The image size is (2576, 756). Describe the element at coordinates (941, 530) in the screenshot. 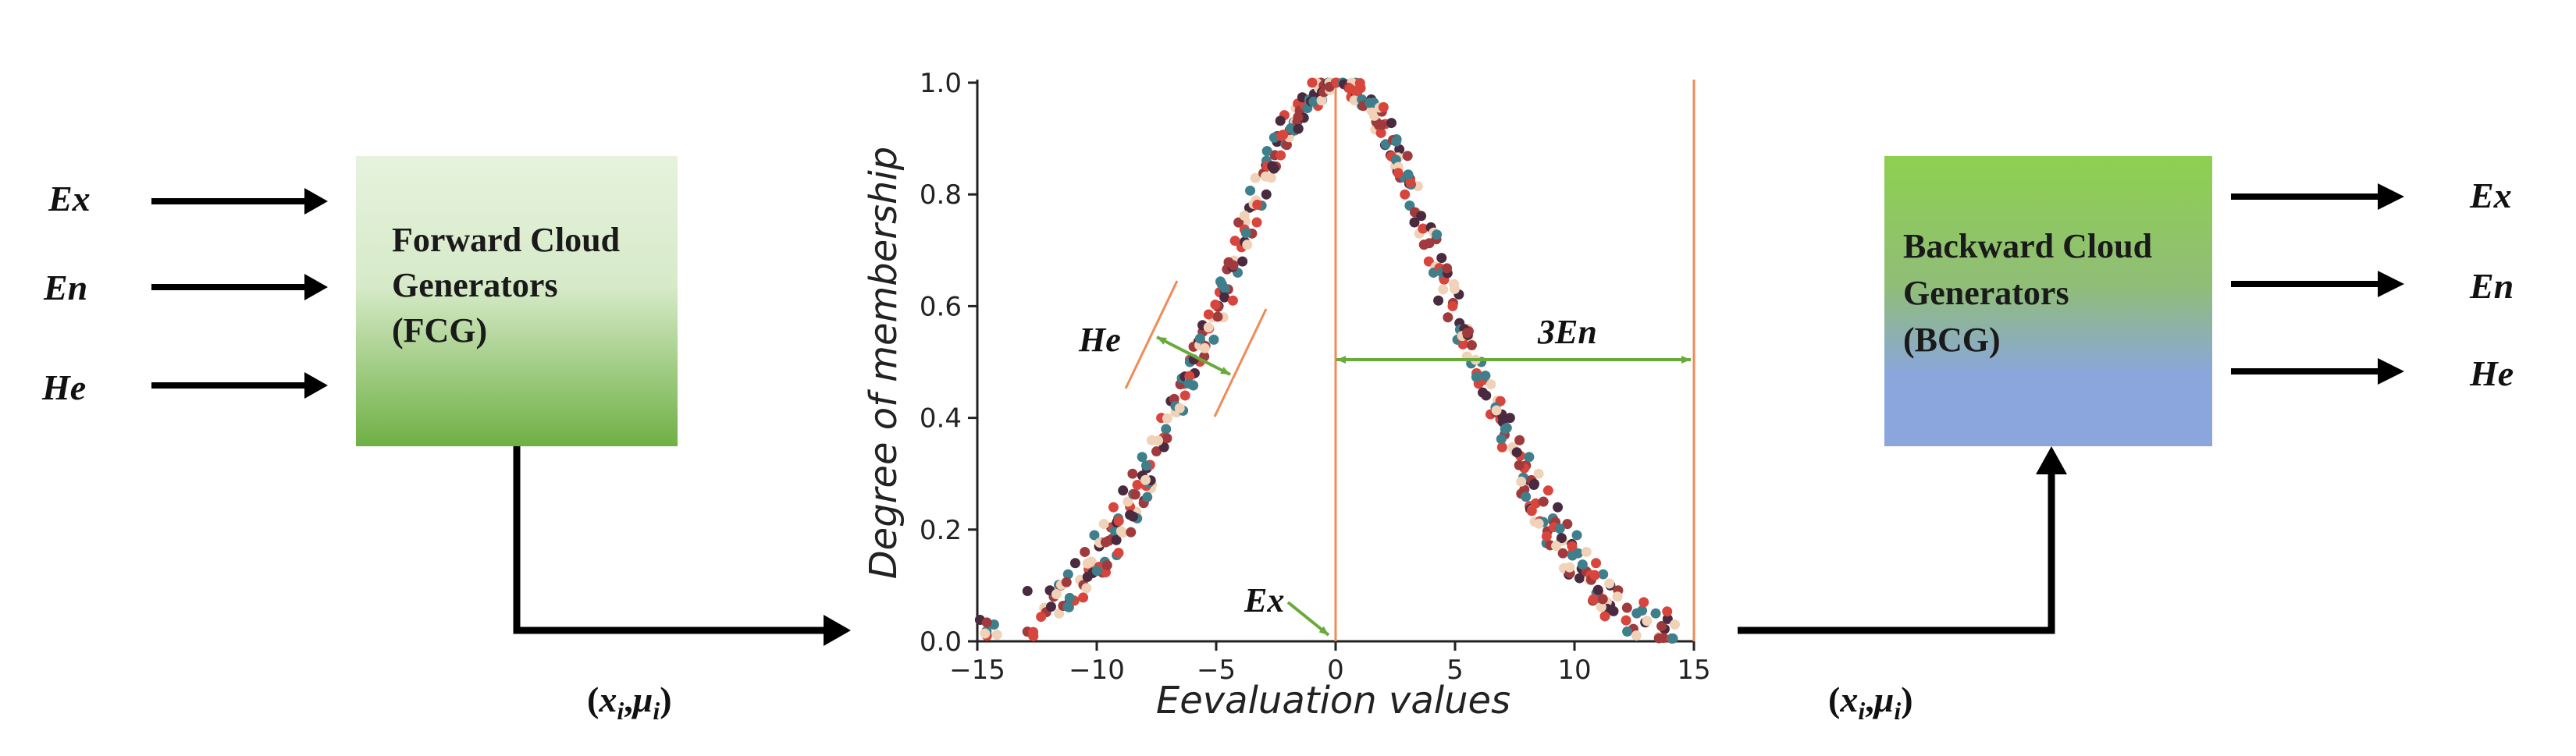

I see `y-tick-label: 0.2` at that location.